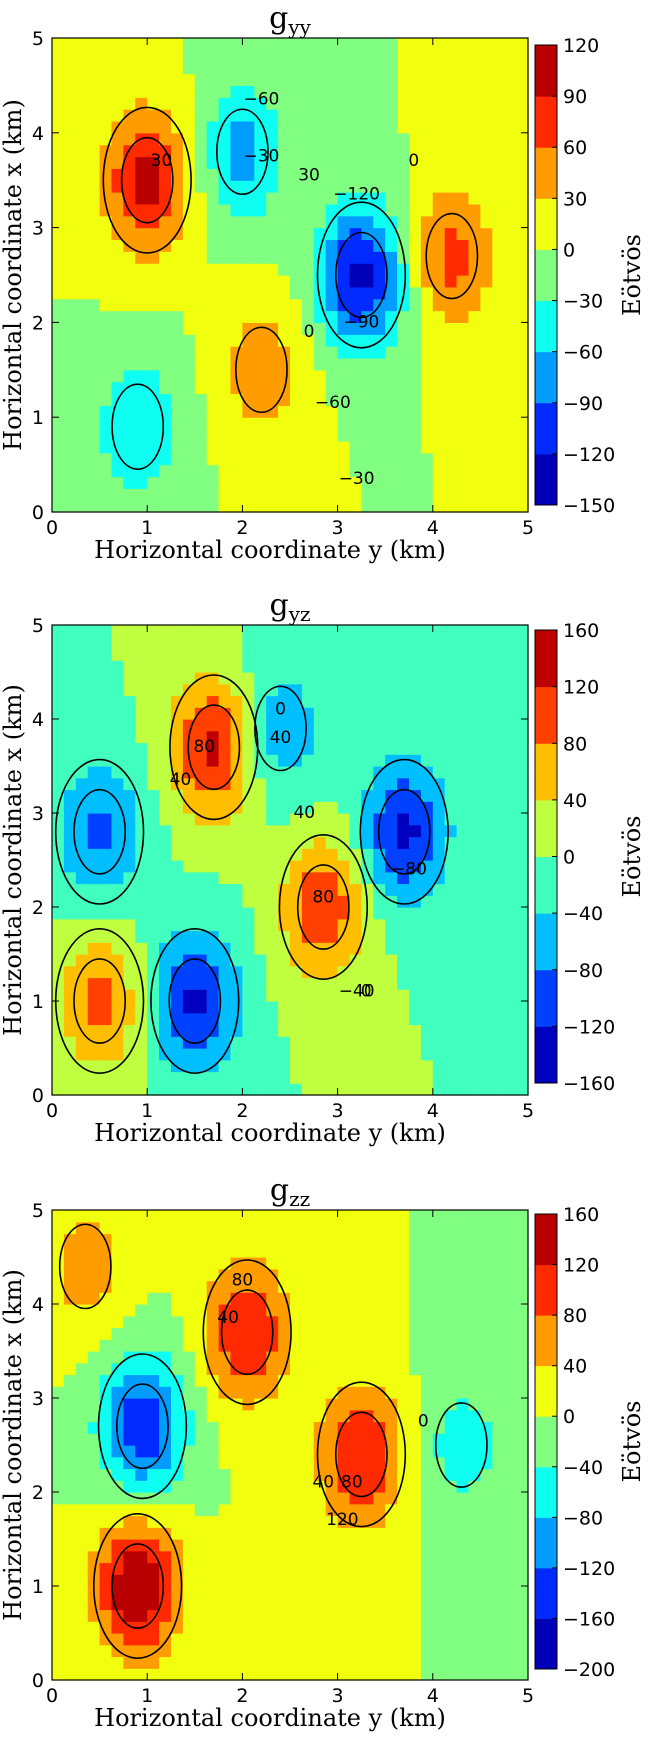  What do you see at coordinates (632, 857) in the screenshot?
I see `colorbar-label: Eötvös` at bounding box center [632, 857].